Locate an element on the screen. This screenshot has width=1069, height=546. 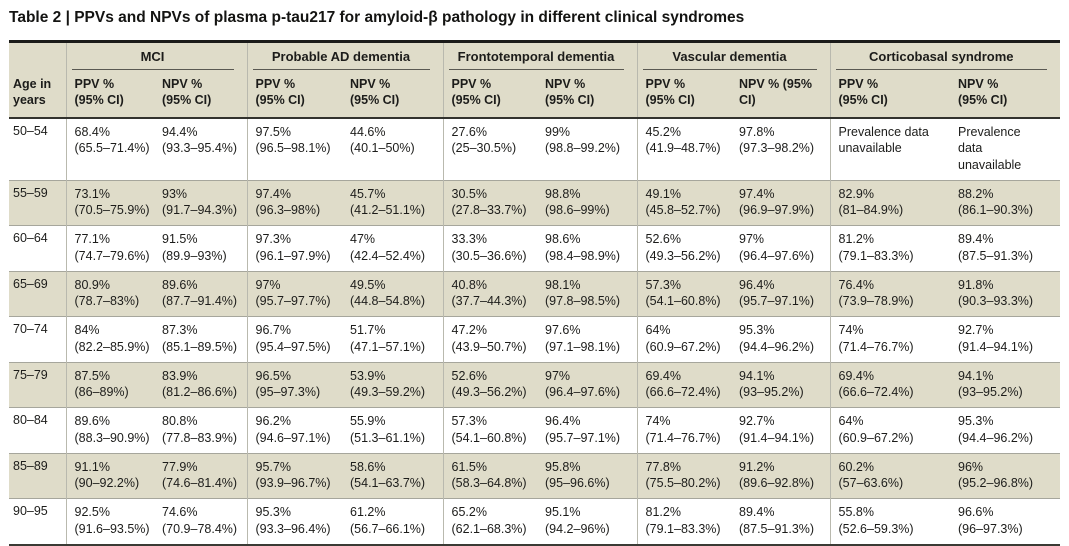
group-label: Vascular dementia is located at coordinates (729, 59).